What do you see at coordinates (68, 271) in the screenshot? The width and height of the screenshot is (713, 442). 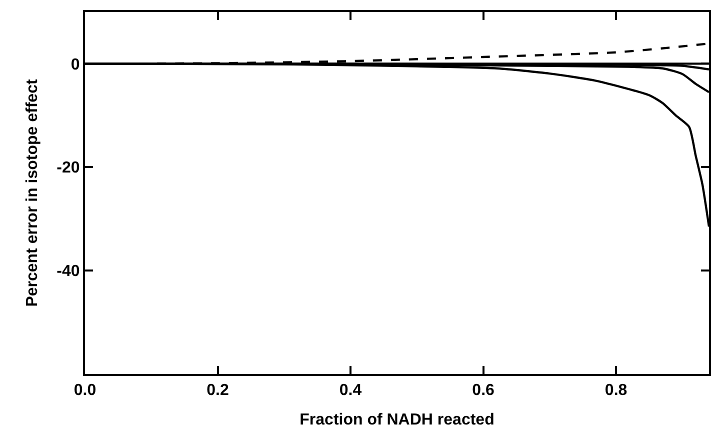 I see `y-tick-label: -40` at bounding box center [68, 271].